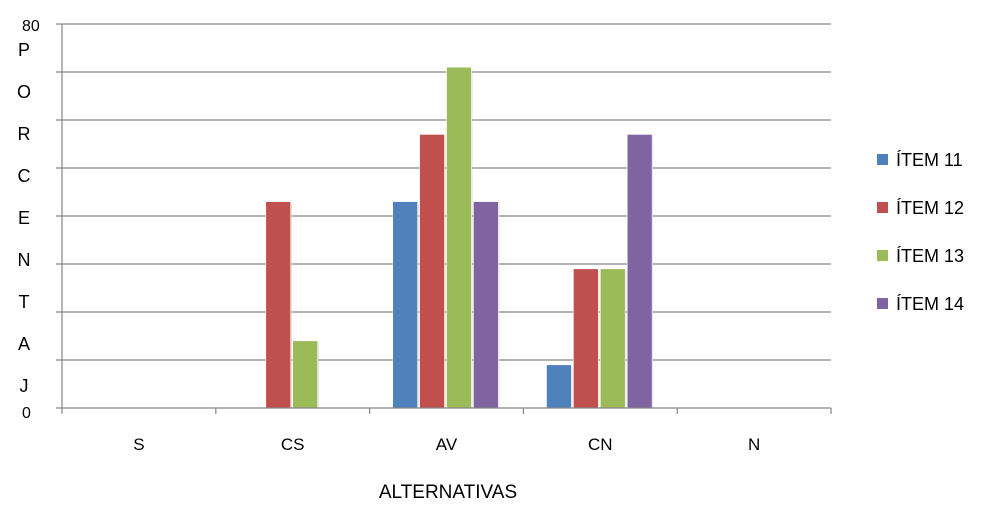 Image resolution: width=987 pixels, height=505 pixels. What do you see at coordinates (929, 160) in the screenshot?
I see `legend-label: ÍTEM 11` at bounding box center [929, 160].